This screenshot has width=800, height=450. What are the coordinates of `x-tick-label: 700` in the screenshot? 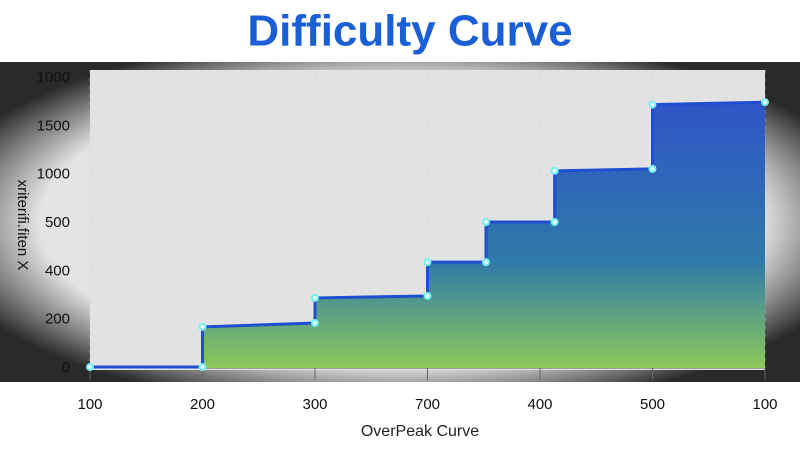 It's located at (427, 404).